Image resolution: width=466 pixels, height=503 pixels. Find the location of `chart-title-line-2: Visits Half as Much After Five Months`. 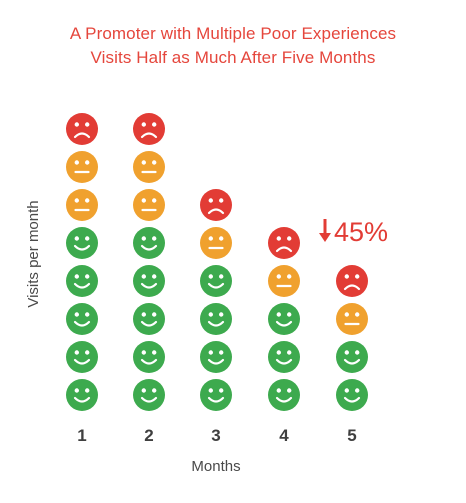

chart-title-line-2: Visits Half as Much After Five Months is located at coordinates (233, 57).